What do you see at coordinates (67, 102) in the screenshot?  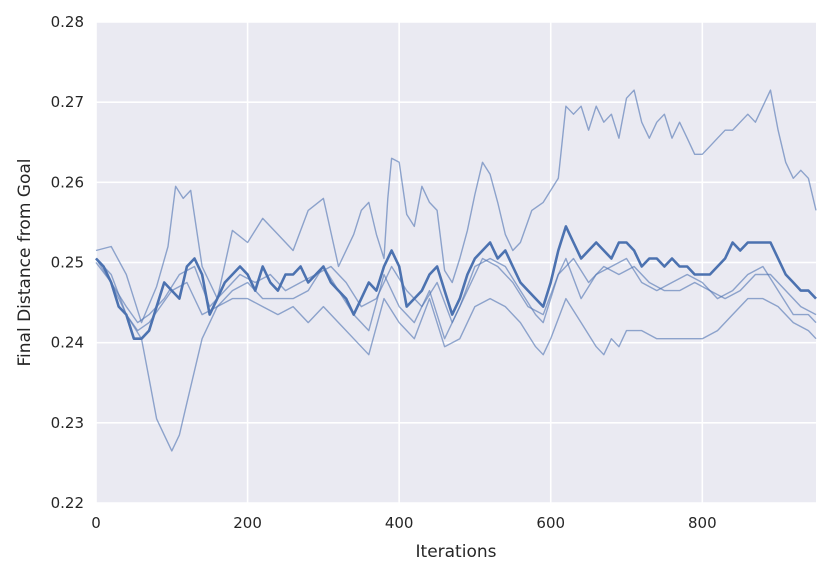 I see `y-tick-label: 0.27` at bounding box center [67, 102].